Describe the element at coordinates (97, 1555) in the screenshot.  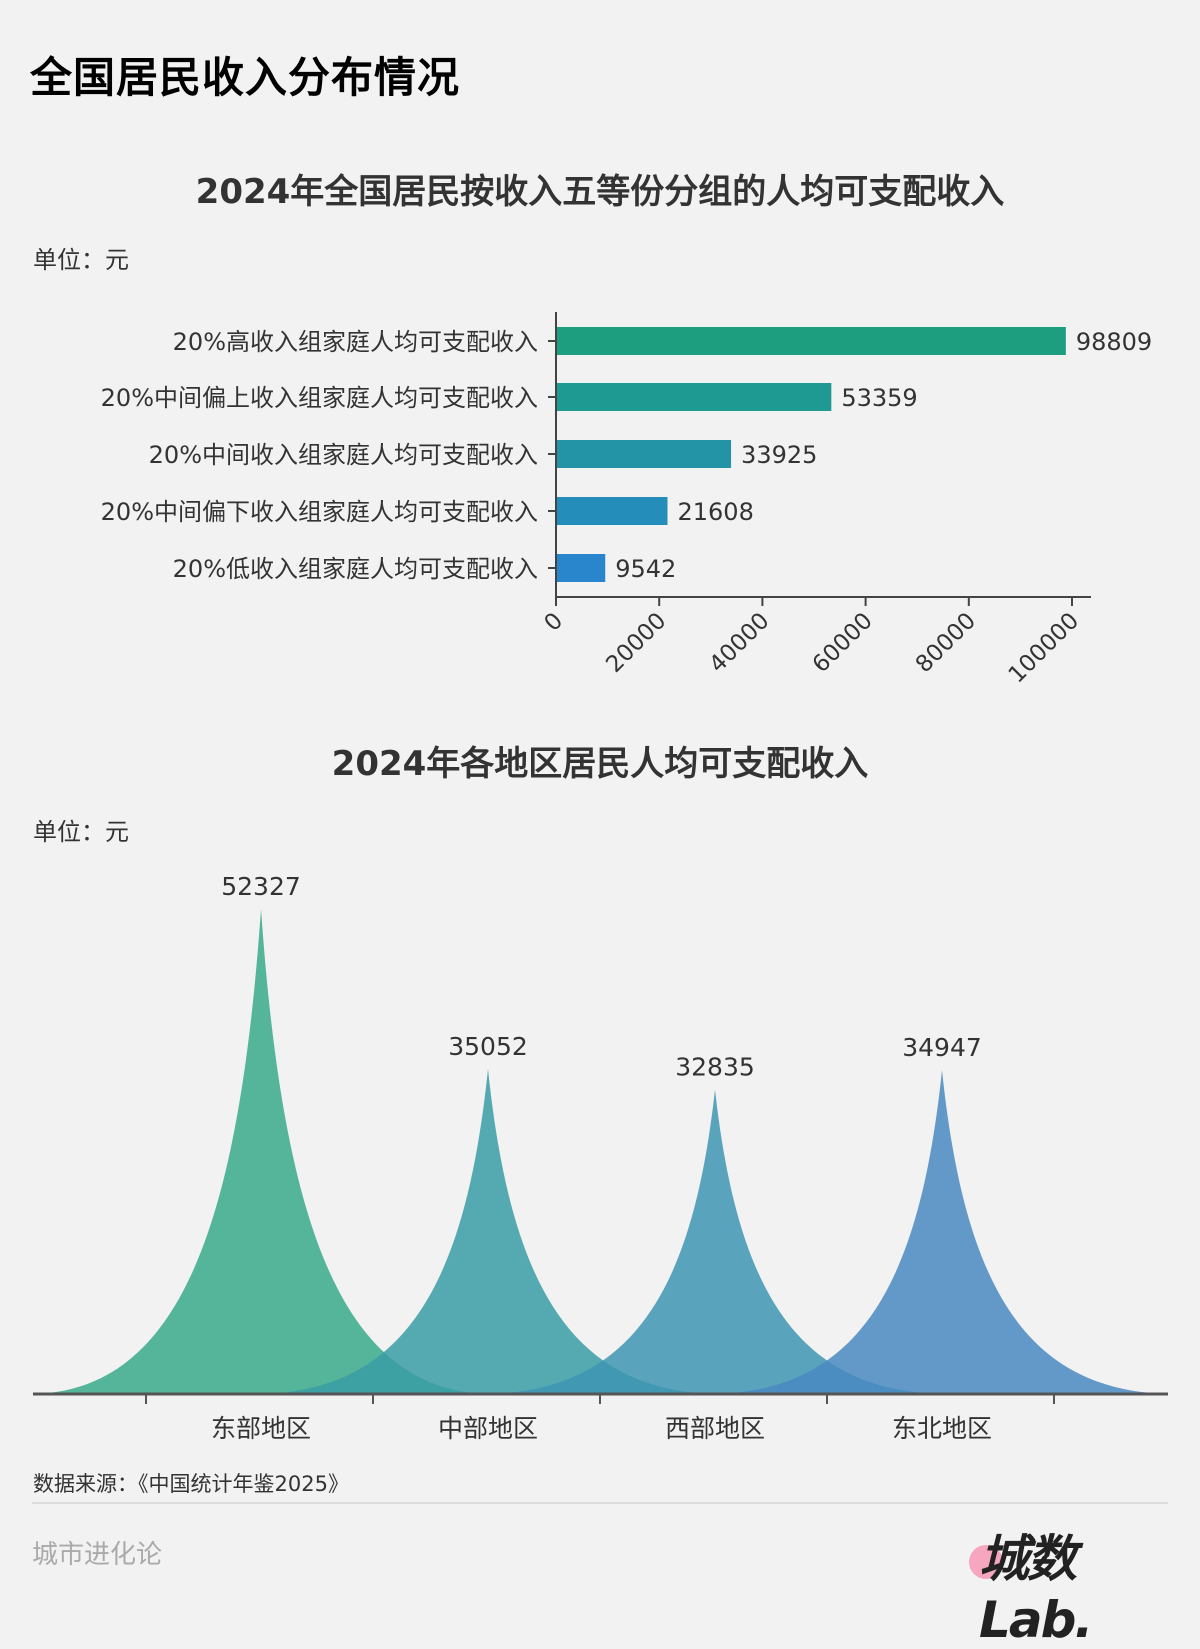
I see `footer-brand: 城市进化论` at that location.